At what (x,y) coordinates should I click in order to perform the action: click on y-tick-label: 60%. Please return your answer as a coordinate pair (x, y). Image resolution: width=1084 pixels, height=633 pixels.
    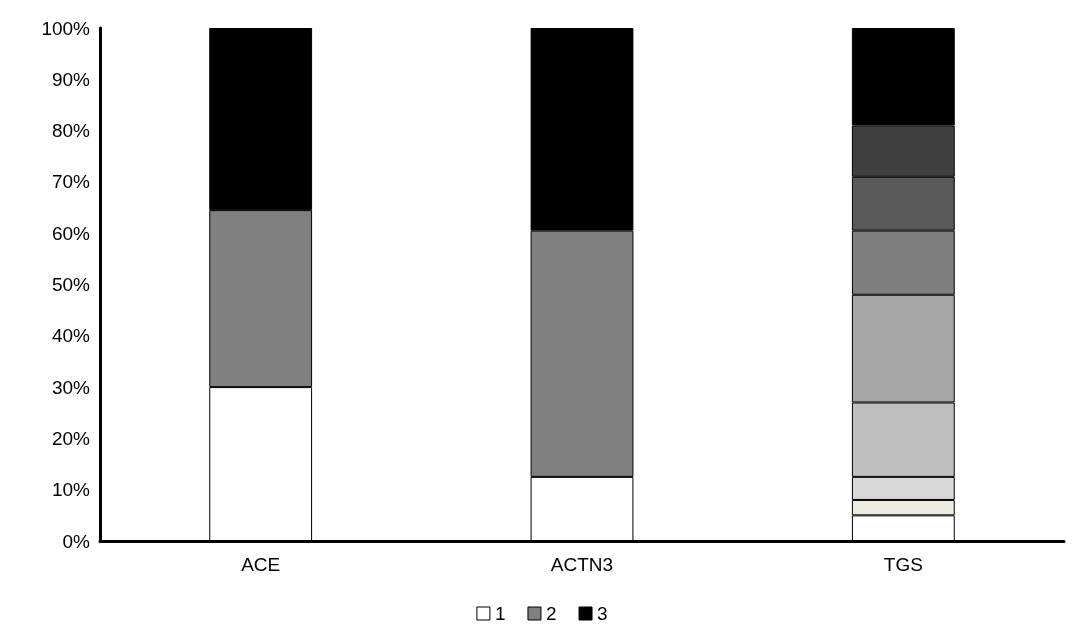
    Looking at the image, I should click on (71, 233).